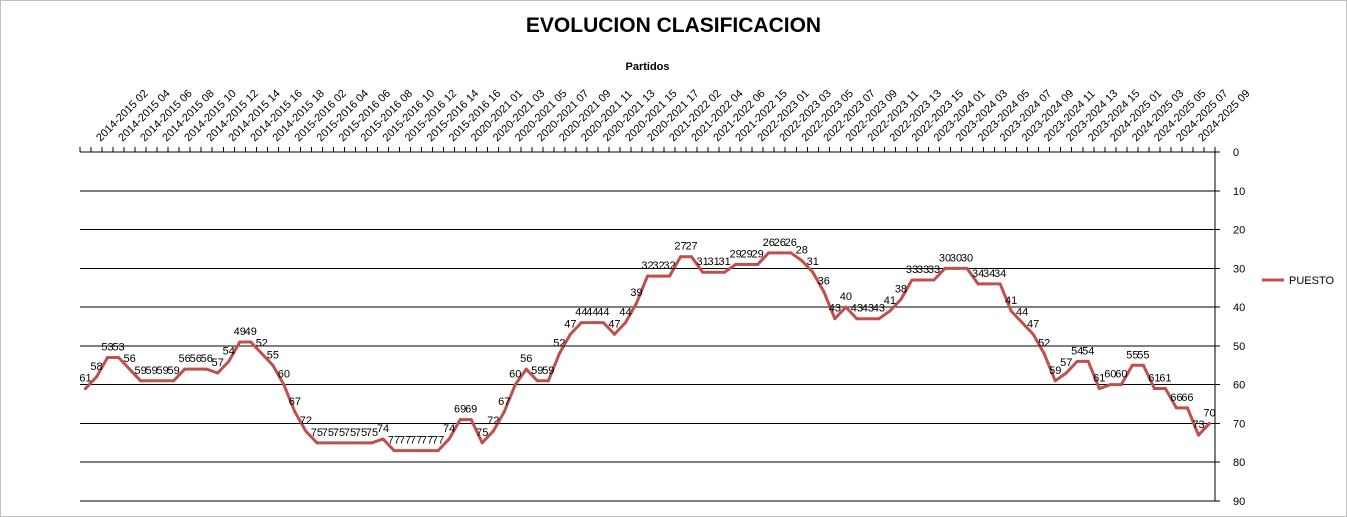 The height and width of the screenshot is (517, 1347). Describe the element at coordinates (504, 402) in the screenshot. I see `data-label: 67` at that location.